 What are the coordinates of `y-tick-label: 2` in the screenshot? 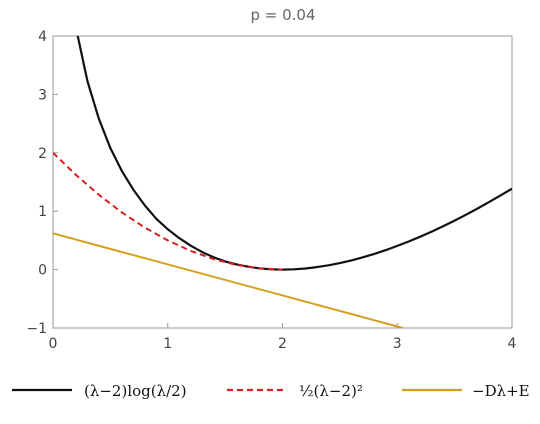 It's located at (42, 154).